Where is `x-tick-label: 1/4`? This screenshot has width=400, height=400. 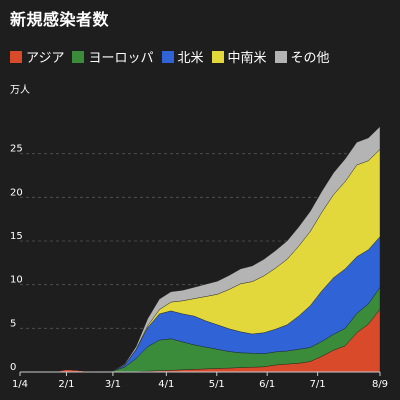 x-tick-label: 1/4 is located at coordinates (20, 384).